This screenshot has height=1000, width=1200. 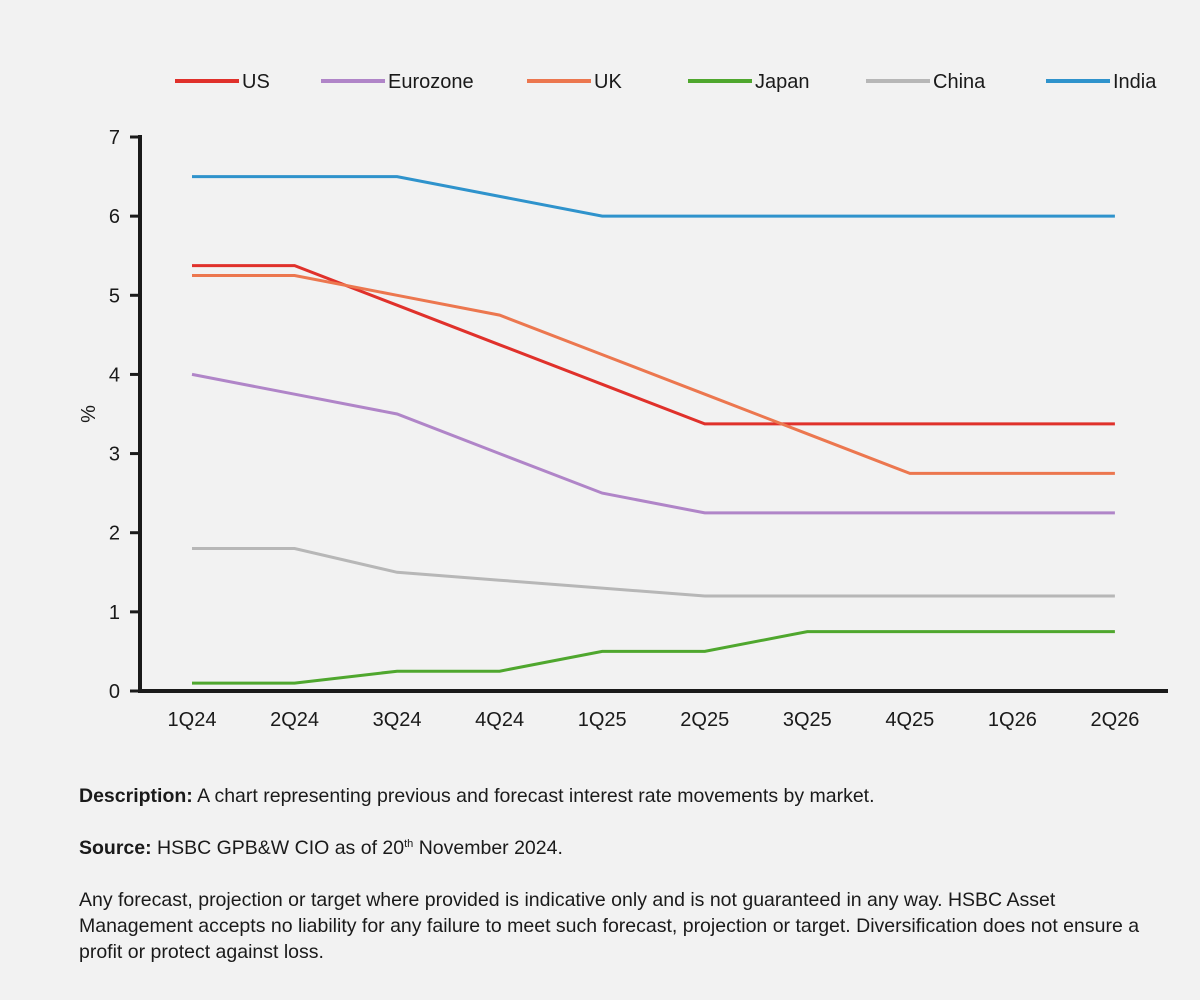 I want to click on legend-label: India, so click(x=1135, y=82).